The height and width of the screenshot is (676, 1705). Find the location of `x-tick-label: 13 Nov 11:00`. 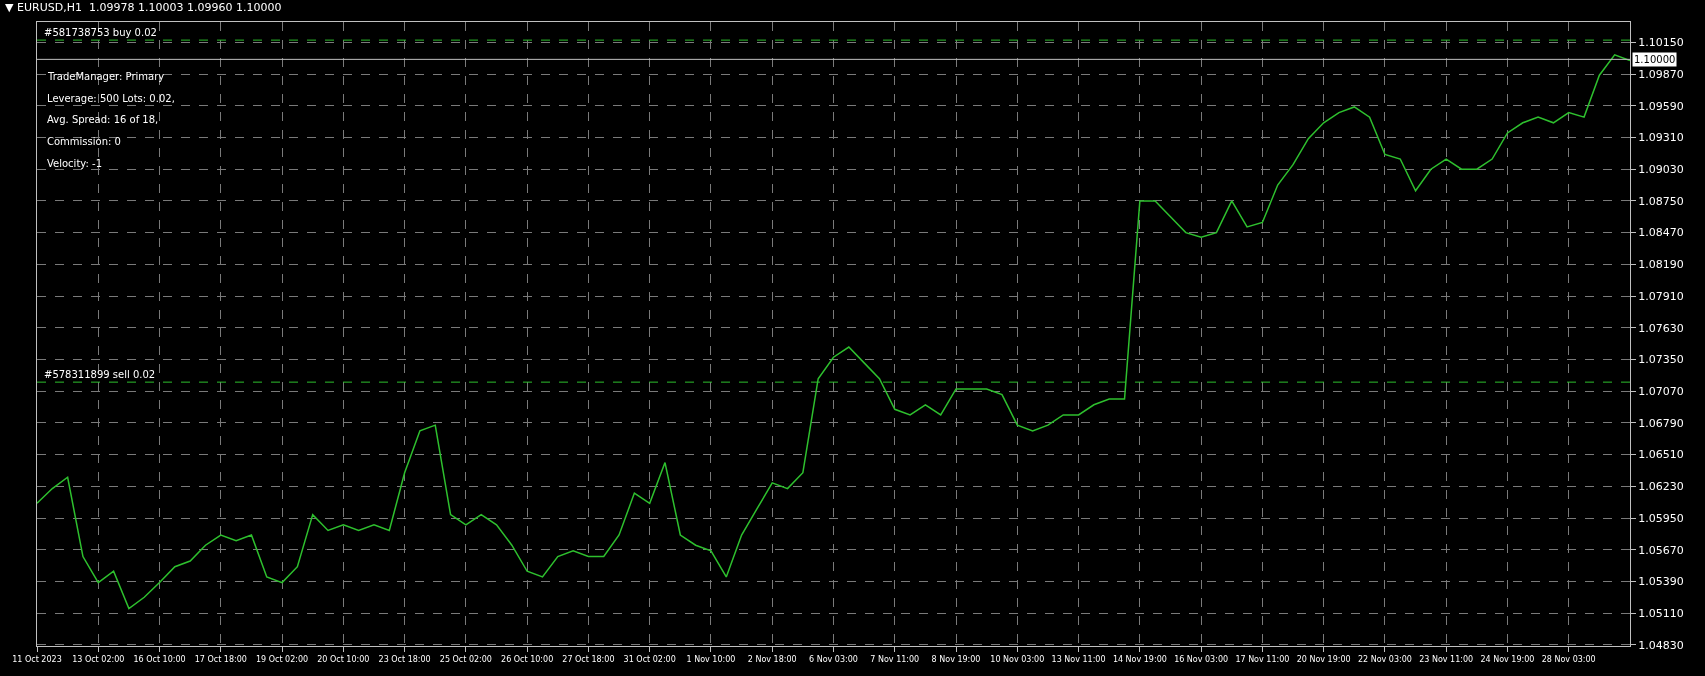

x-tick-label: 13 Nov 11:00 is located at coordinates (1078, 659).